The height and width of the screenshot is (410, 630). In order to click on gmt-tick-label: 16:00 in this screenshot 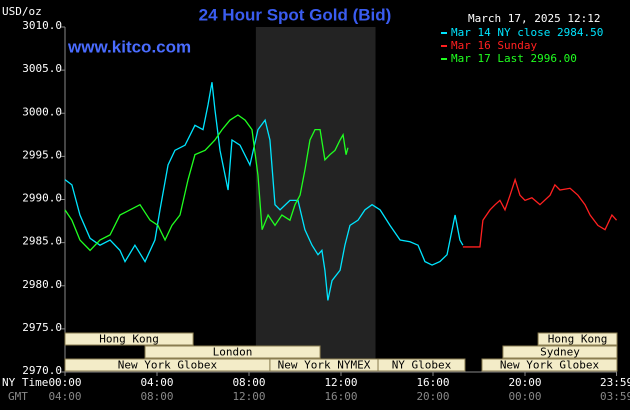, I will do `click(340, 396)`.